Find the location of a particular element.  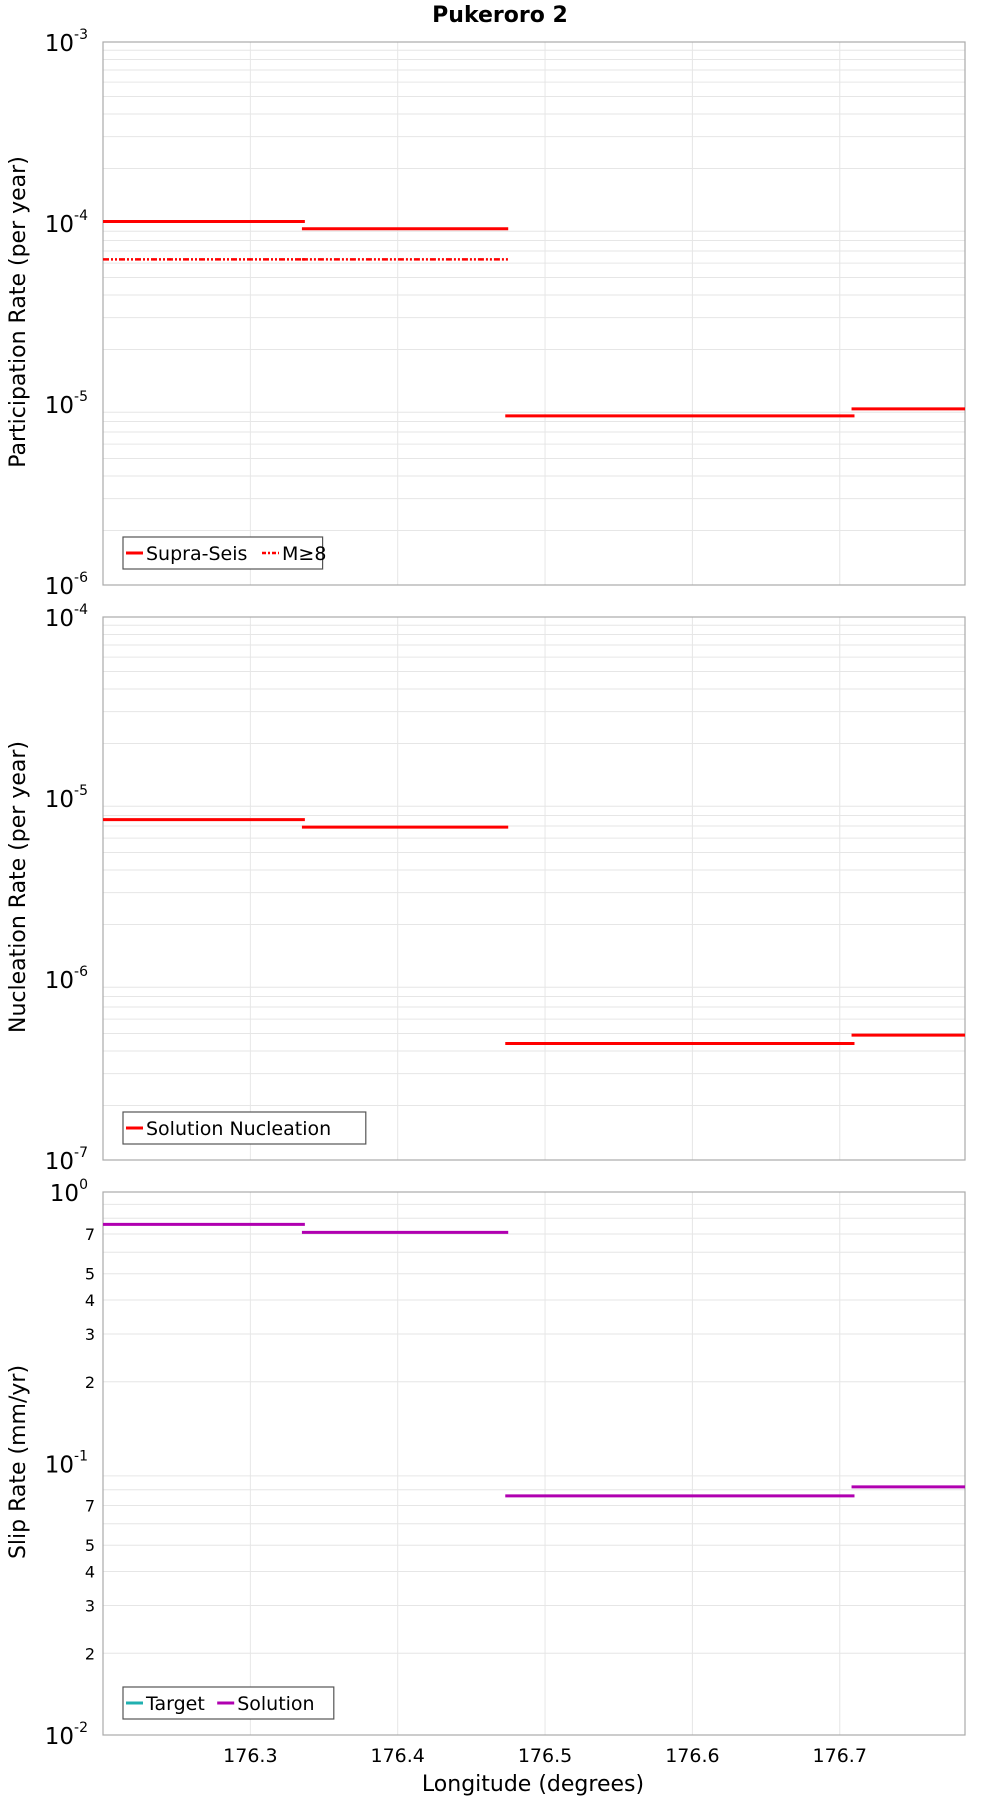

legend-label: Solution Nucleation is located at coordinates (238, 1129).